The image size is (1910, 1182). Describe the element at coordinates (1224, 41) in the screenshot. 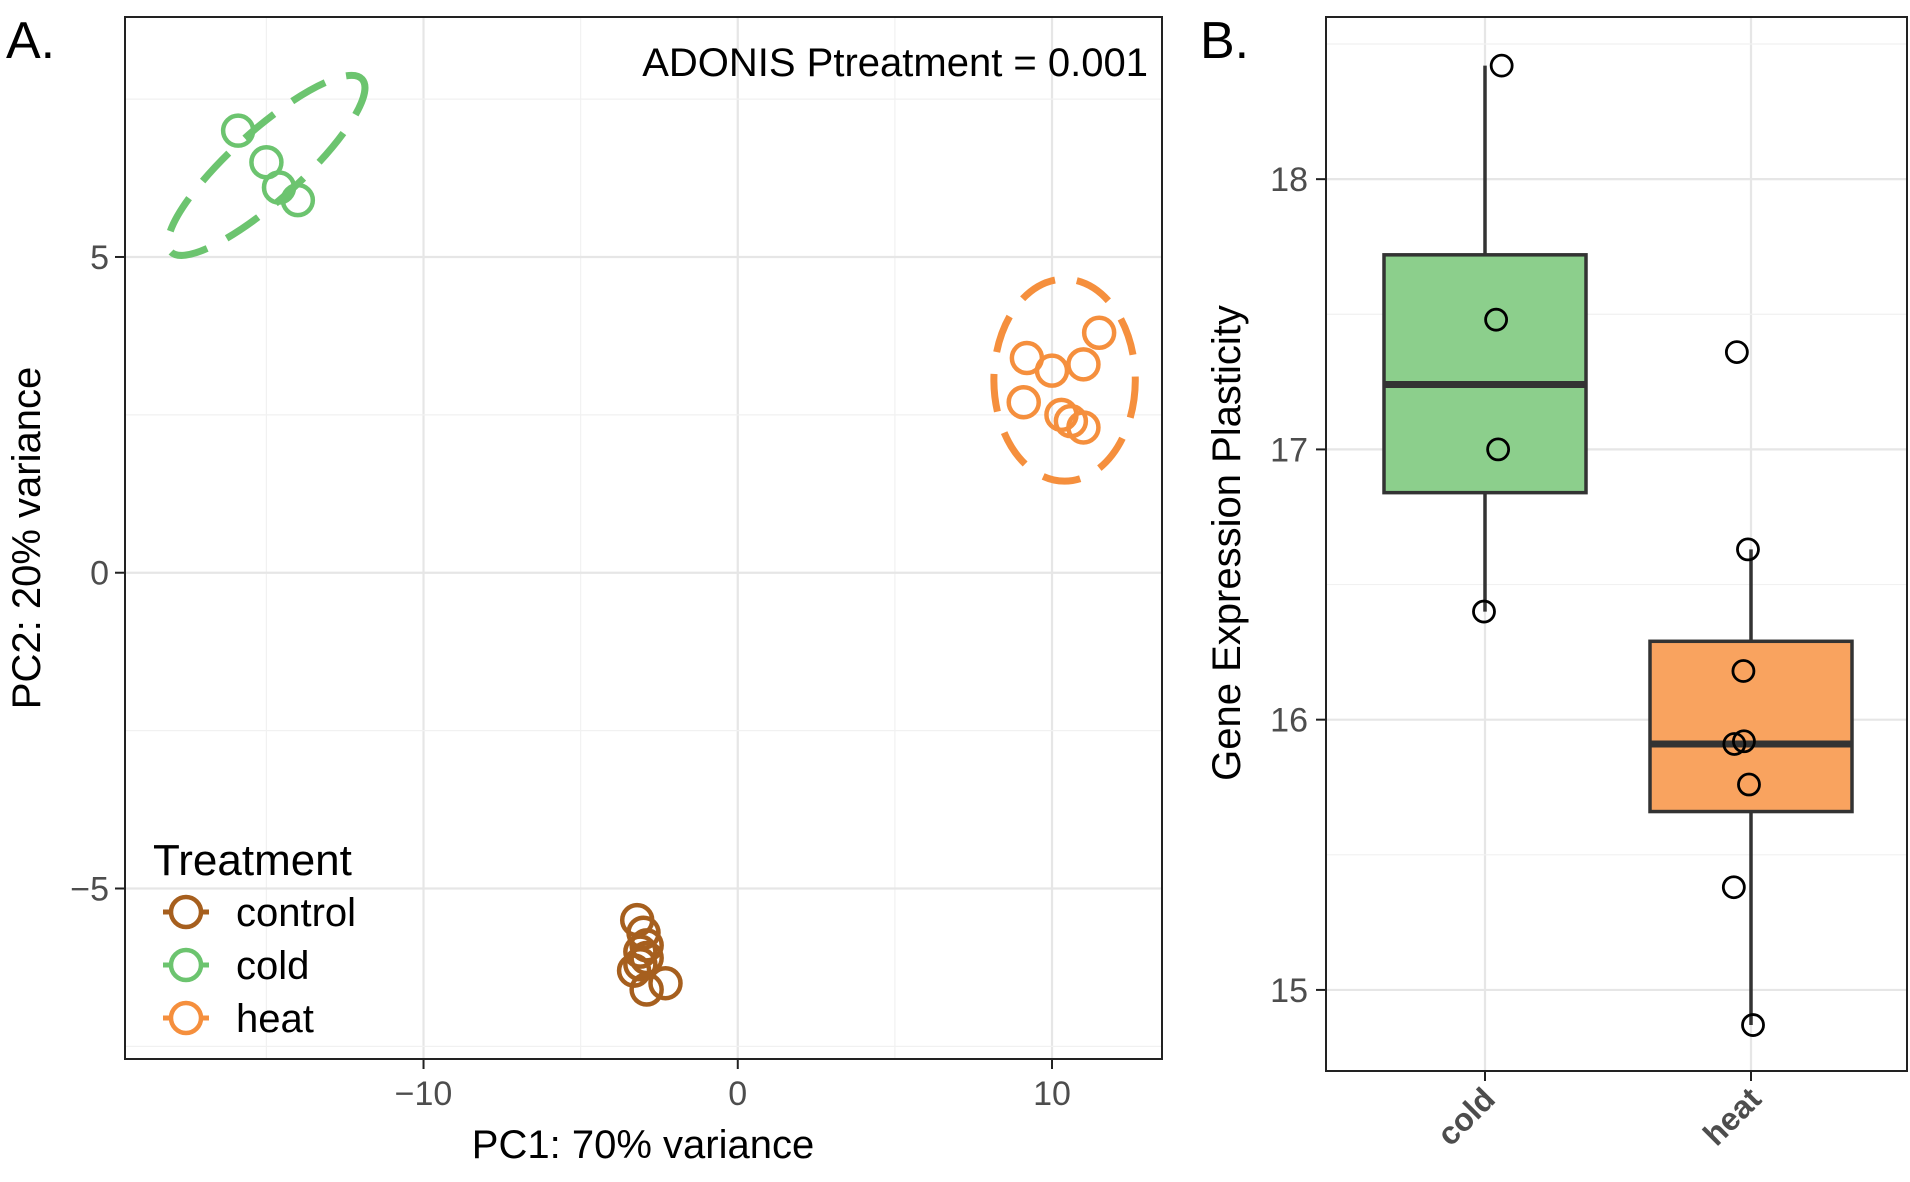

I see `panel-label-b: B.` at that location.